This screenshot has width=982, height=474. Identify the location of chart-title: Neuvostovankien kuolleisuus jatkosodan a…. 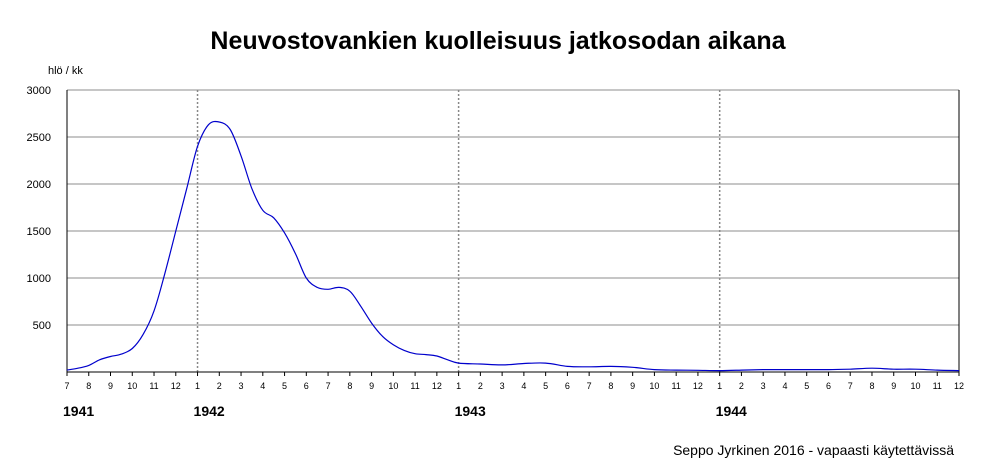
(498, 41).